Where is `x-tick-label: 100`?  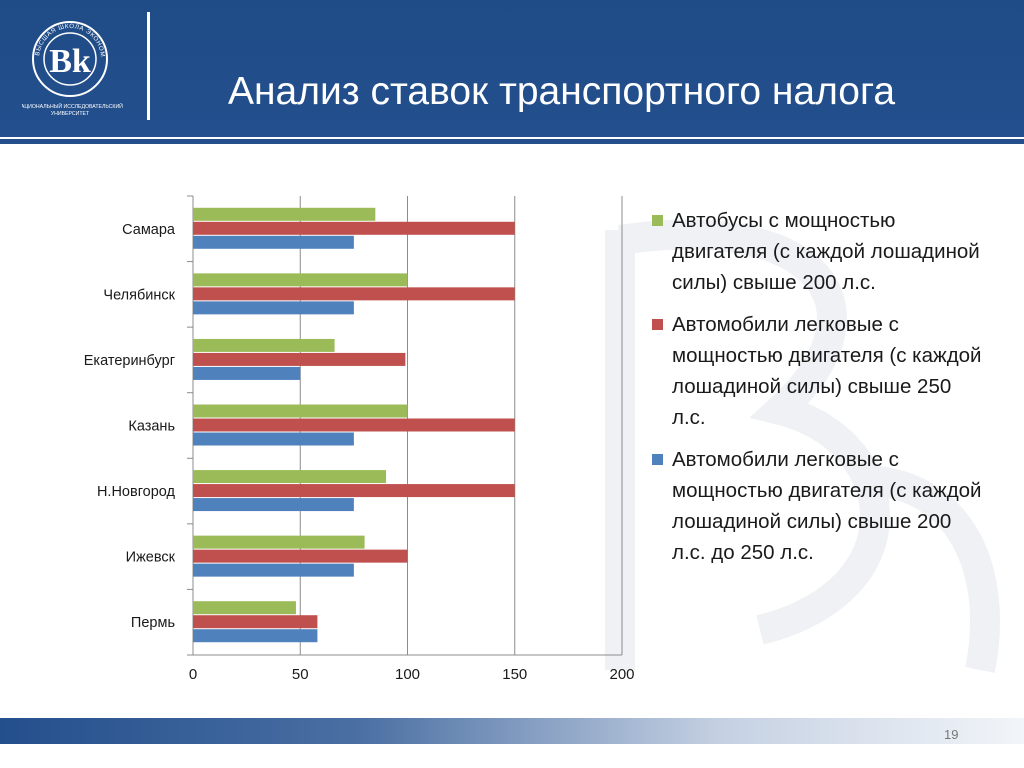 x-tick-label: 100 is located at coordinates (407, 674).